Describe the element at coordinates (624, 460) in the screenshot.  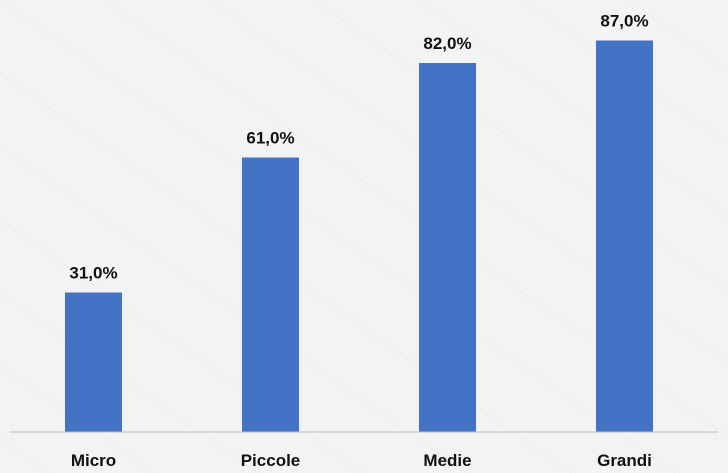
I see `category-label-grandi: Grandi` at that location.